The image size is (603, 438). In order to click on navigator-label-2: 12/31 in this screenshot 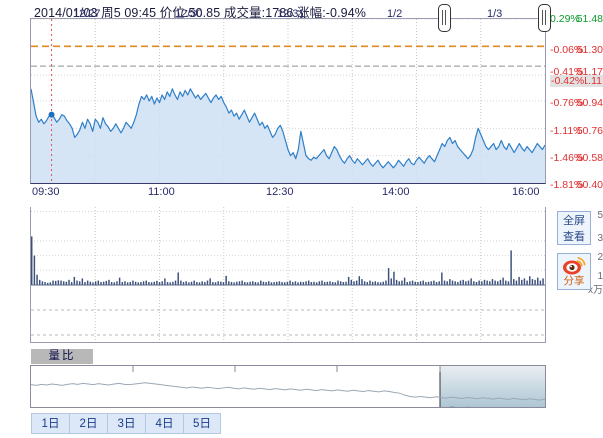, I will do `click(291, 14)`.